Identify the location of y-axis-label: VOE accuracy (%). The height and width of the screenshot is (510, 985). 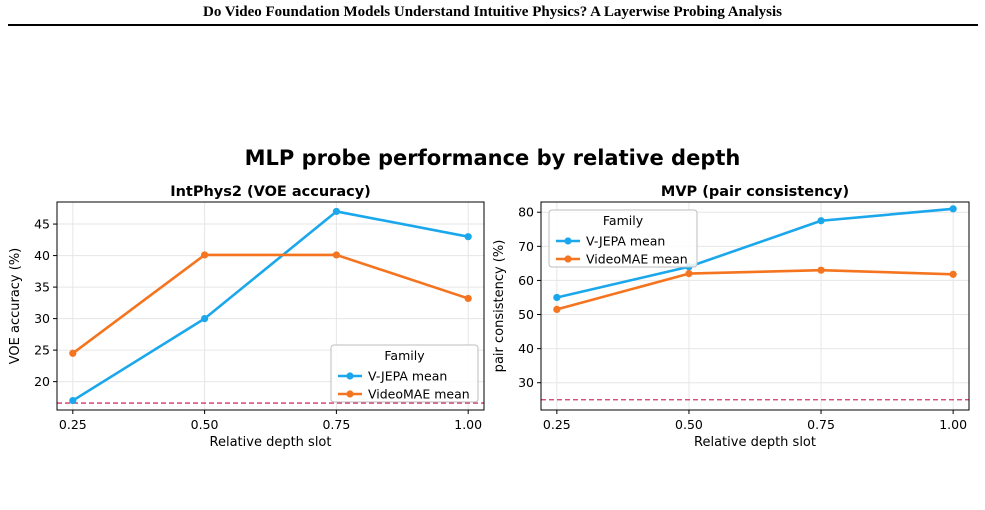
(15, 306).